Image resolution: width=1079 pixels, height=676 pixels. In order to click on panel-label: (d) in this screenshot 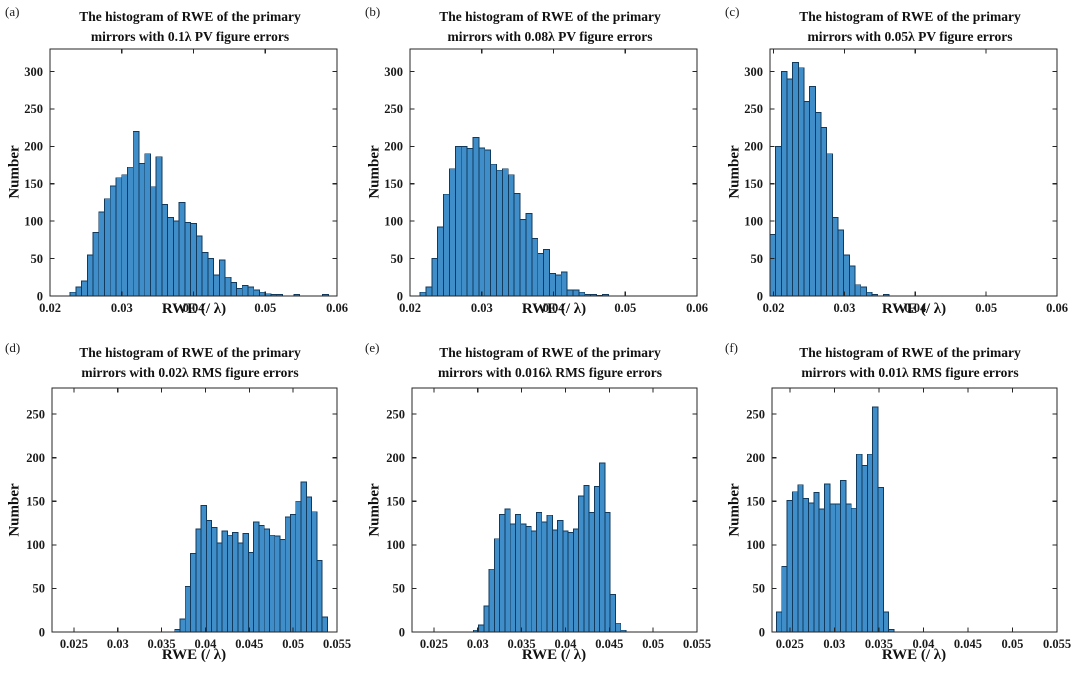, I will do `click(13, 347)`.